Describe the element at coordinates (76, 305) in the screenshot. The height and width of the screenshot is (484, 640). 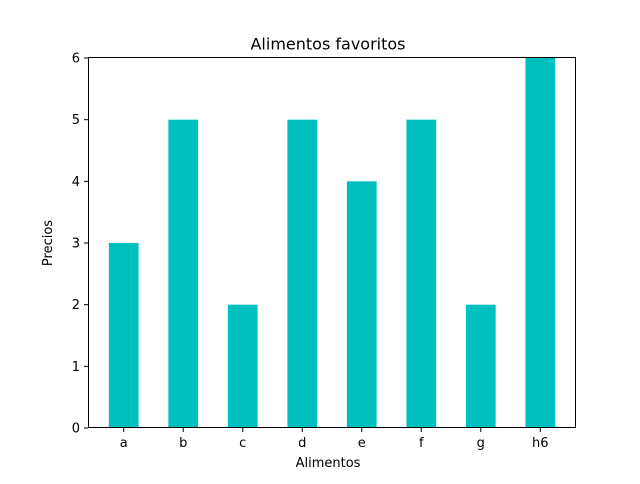
I see `y-tick-label: 2` at that location.